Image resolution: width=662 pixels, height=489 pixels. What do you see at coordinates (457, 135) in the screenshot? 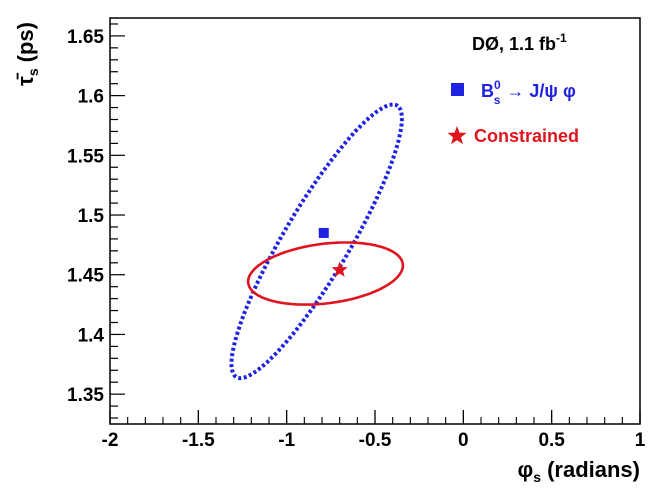
I see `legend-star-marker` at bounding box center [457, 135].